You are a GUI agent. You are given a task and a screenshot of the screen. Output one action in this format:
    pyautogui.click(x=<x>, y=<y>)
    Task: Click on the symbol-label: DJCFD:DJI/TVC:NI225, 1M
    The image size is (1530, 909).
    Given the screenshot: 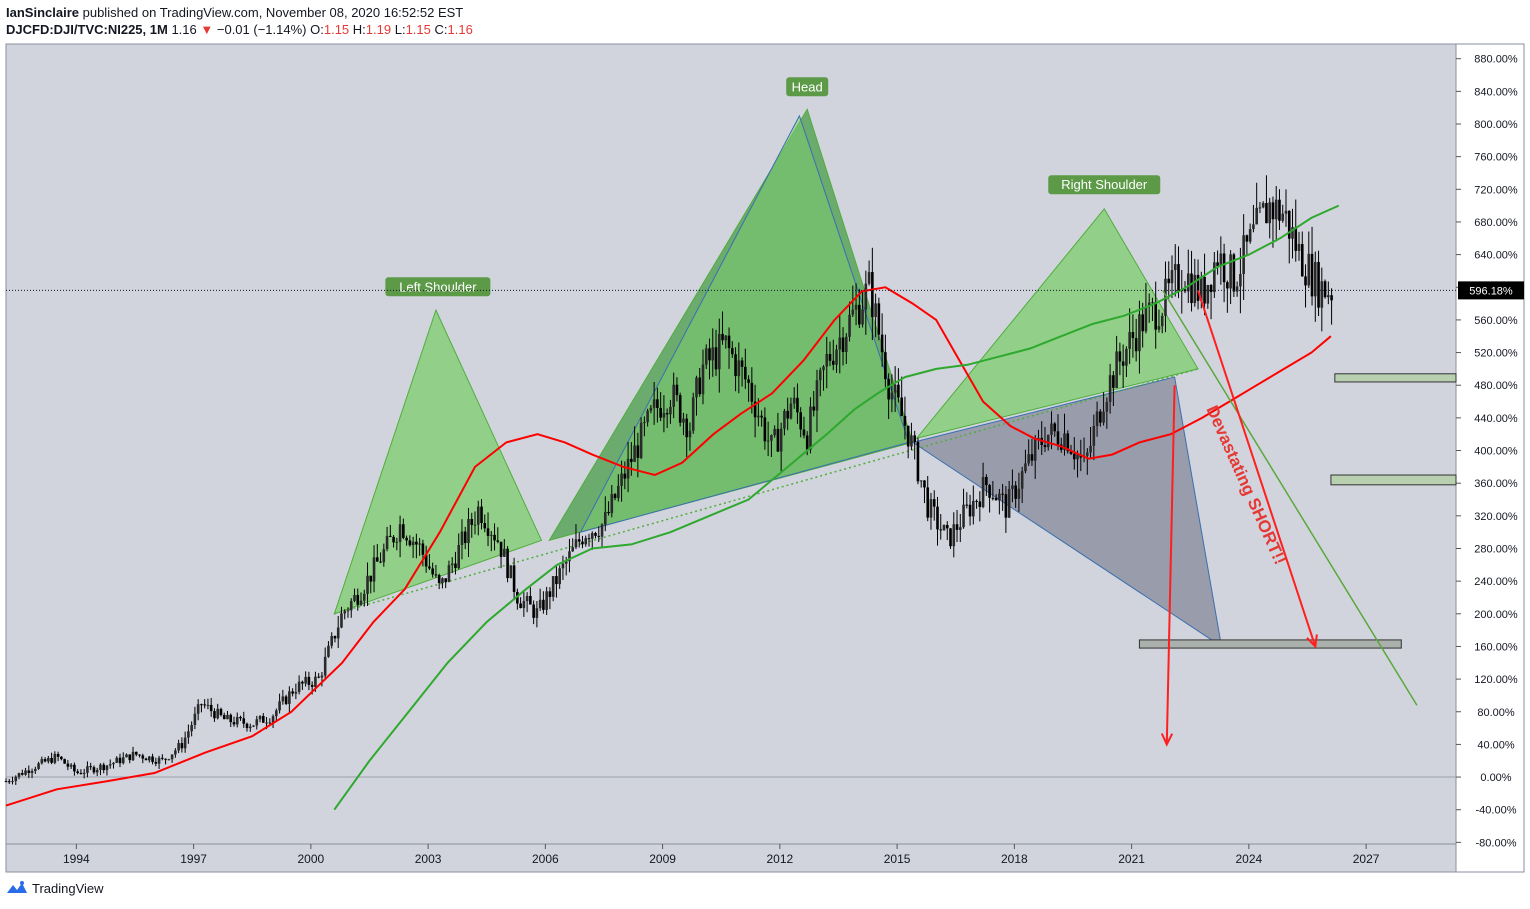 What is the action you would take?
    pyautogui.click(x=87, y=29)
    